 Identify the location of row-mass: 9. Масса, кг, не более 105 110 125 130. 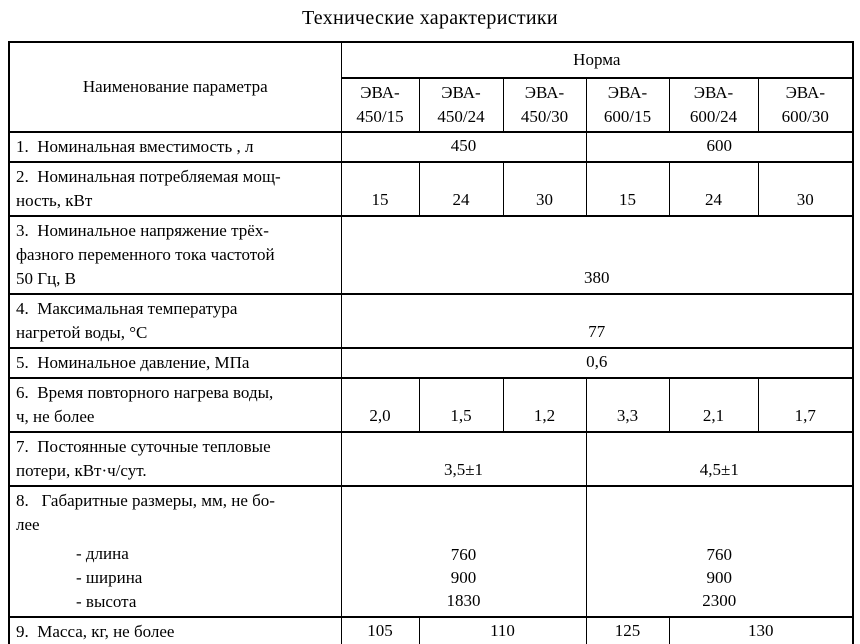
(431, 630).